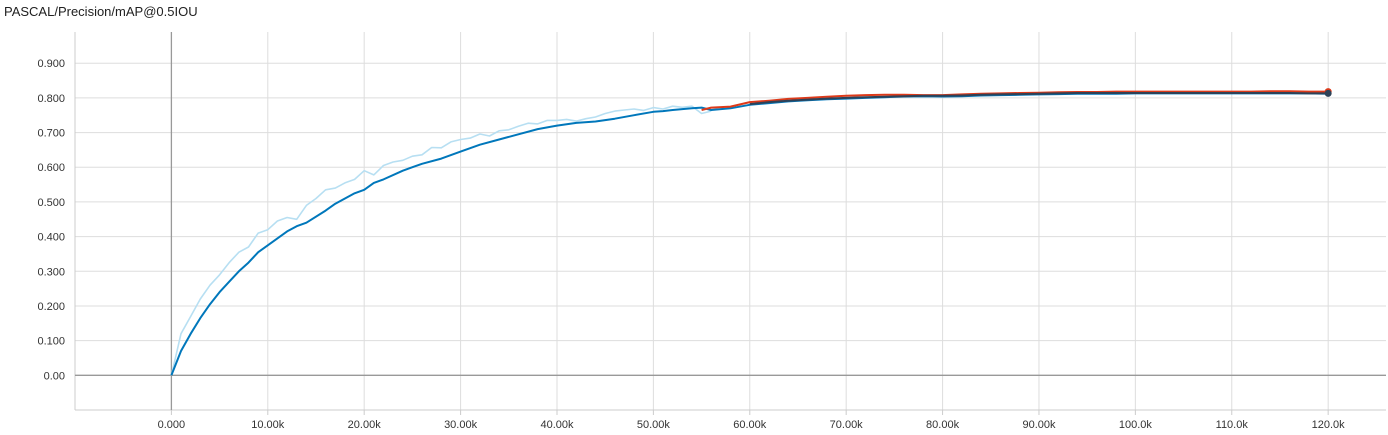 This screenshot has width=1388, height=435. I want to click on y-tick-label: 0.100, so click(51, 342).